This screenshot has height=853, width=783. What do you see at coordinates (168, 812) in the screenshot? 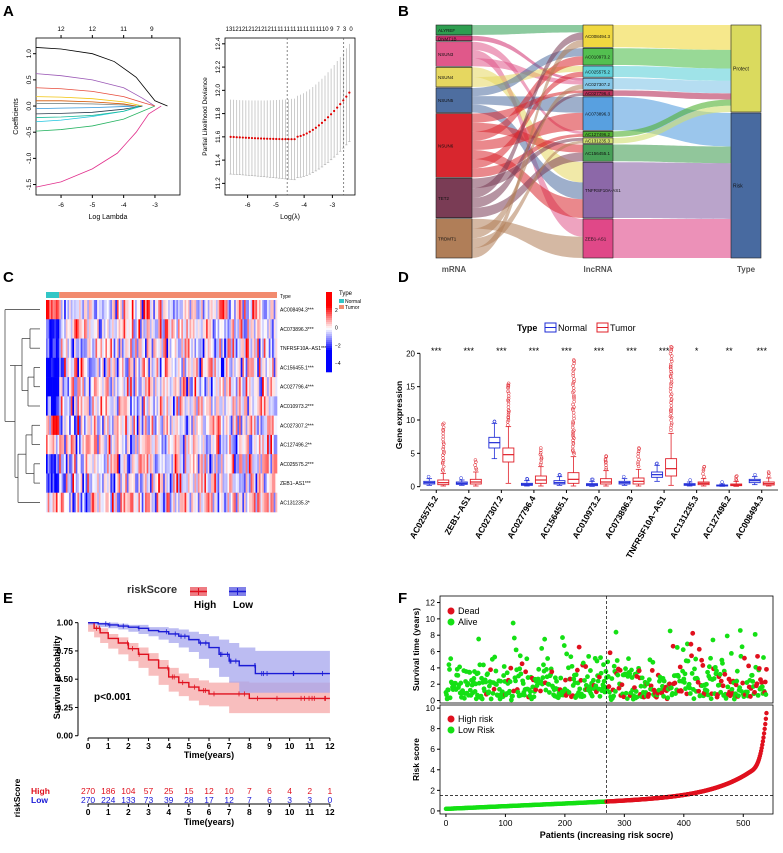
I see `x-tick-label: 4` at bounding box center [168, 812].